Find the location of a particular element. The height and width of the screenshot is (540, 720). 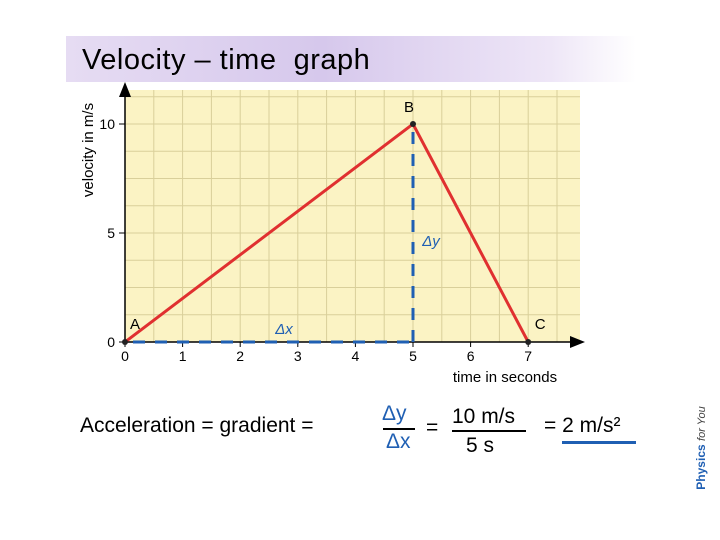

title-bar is located at coordinates (351, 59).